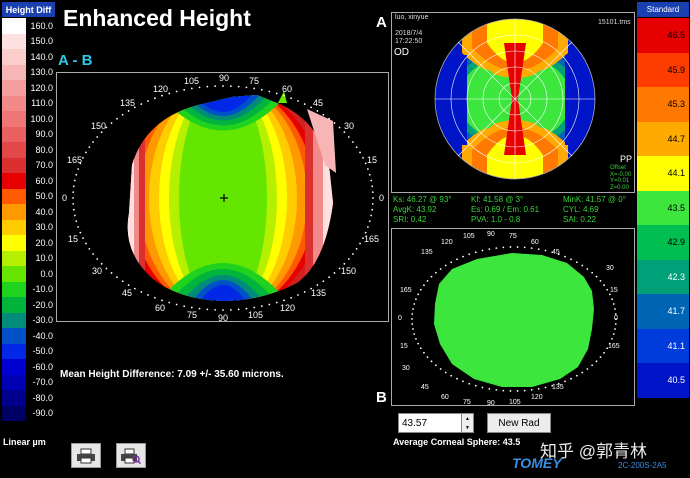 The width and height of the screenshot is (690, 478). What do you see at coordinates (663, 173) in the screenshot?
I see `scale-level: 44.1` at bounding box center [663, 173].